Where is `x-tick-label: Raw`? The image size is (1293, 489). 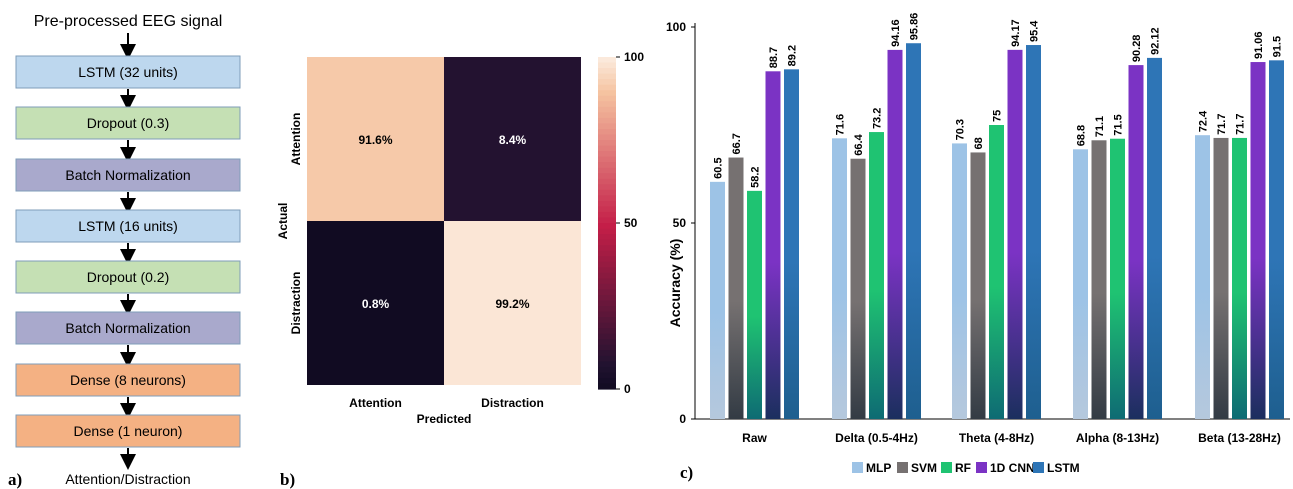
x-tick-label: Raw is located at coordinates (754, 438).